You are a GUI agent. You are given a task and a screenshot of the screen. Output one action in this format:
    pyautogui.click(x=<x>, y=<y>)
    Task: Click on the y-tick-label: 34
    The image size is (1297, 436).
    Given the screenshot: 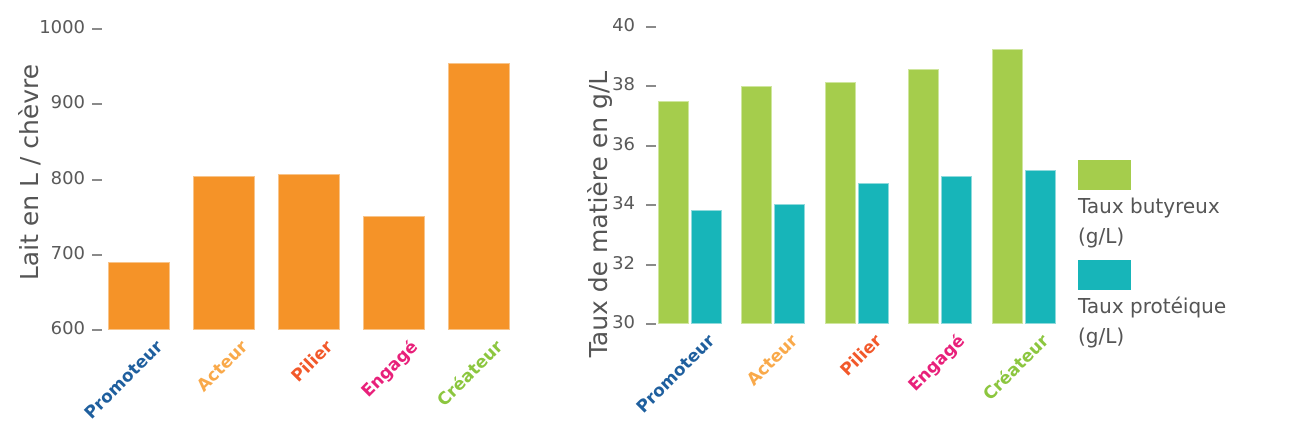 What is the action you would take?
    pyautogui.click(x=623, y=204)
    